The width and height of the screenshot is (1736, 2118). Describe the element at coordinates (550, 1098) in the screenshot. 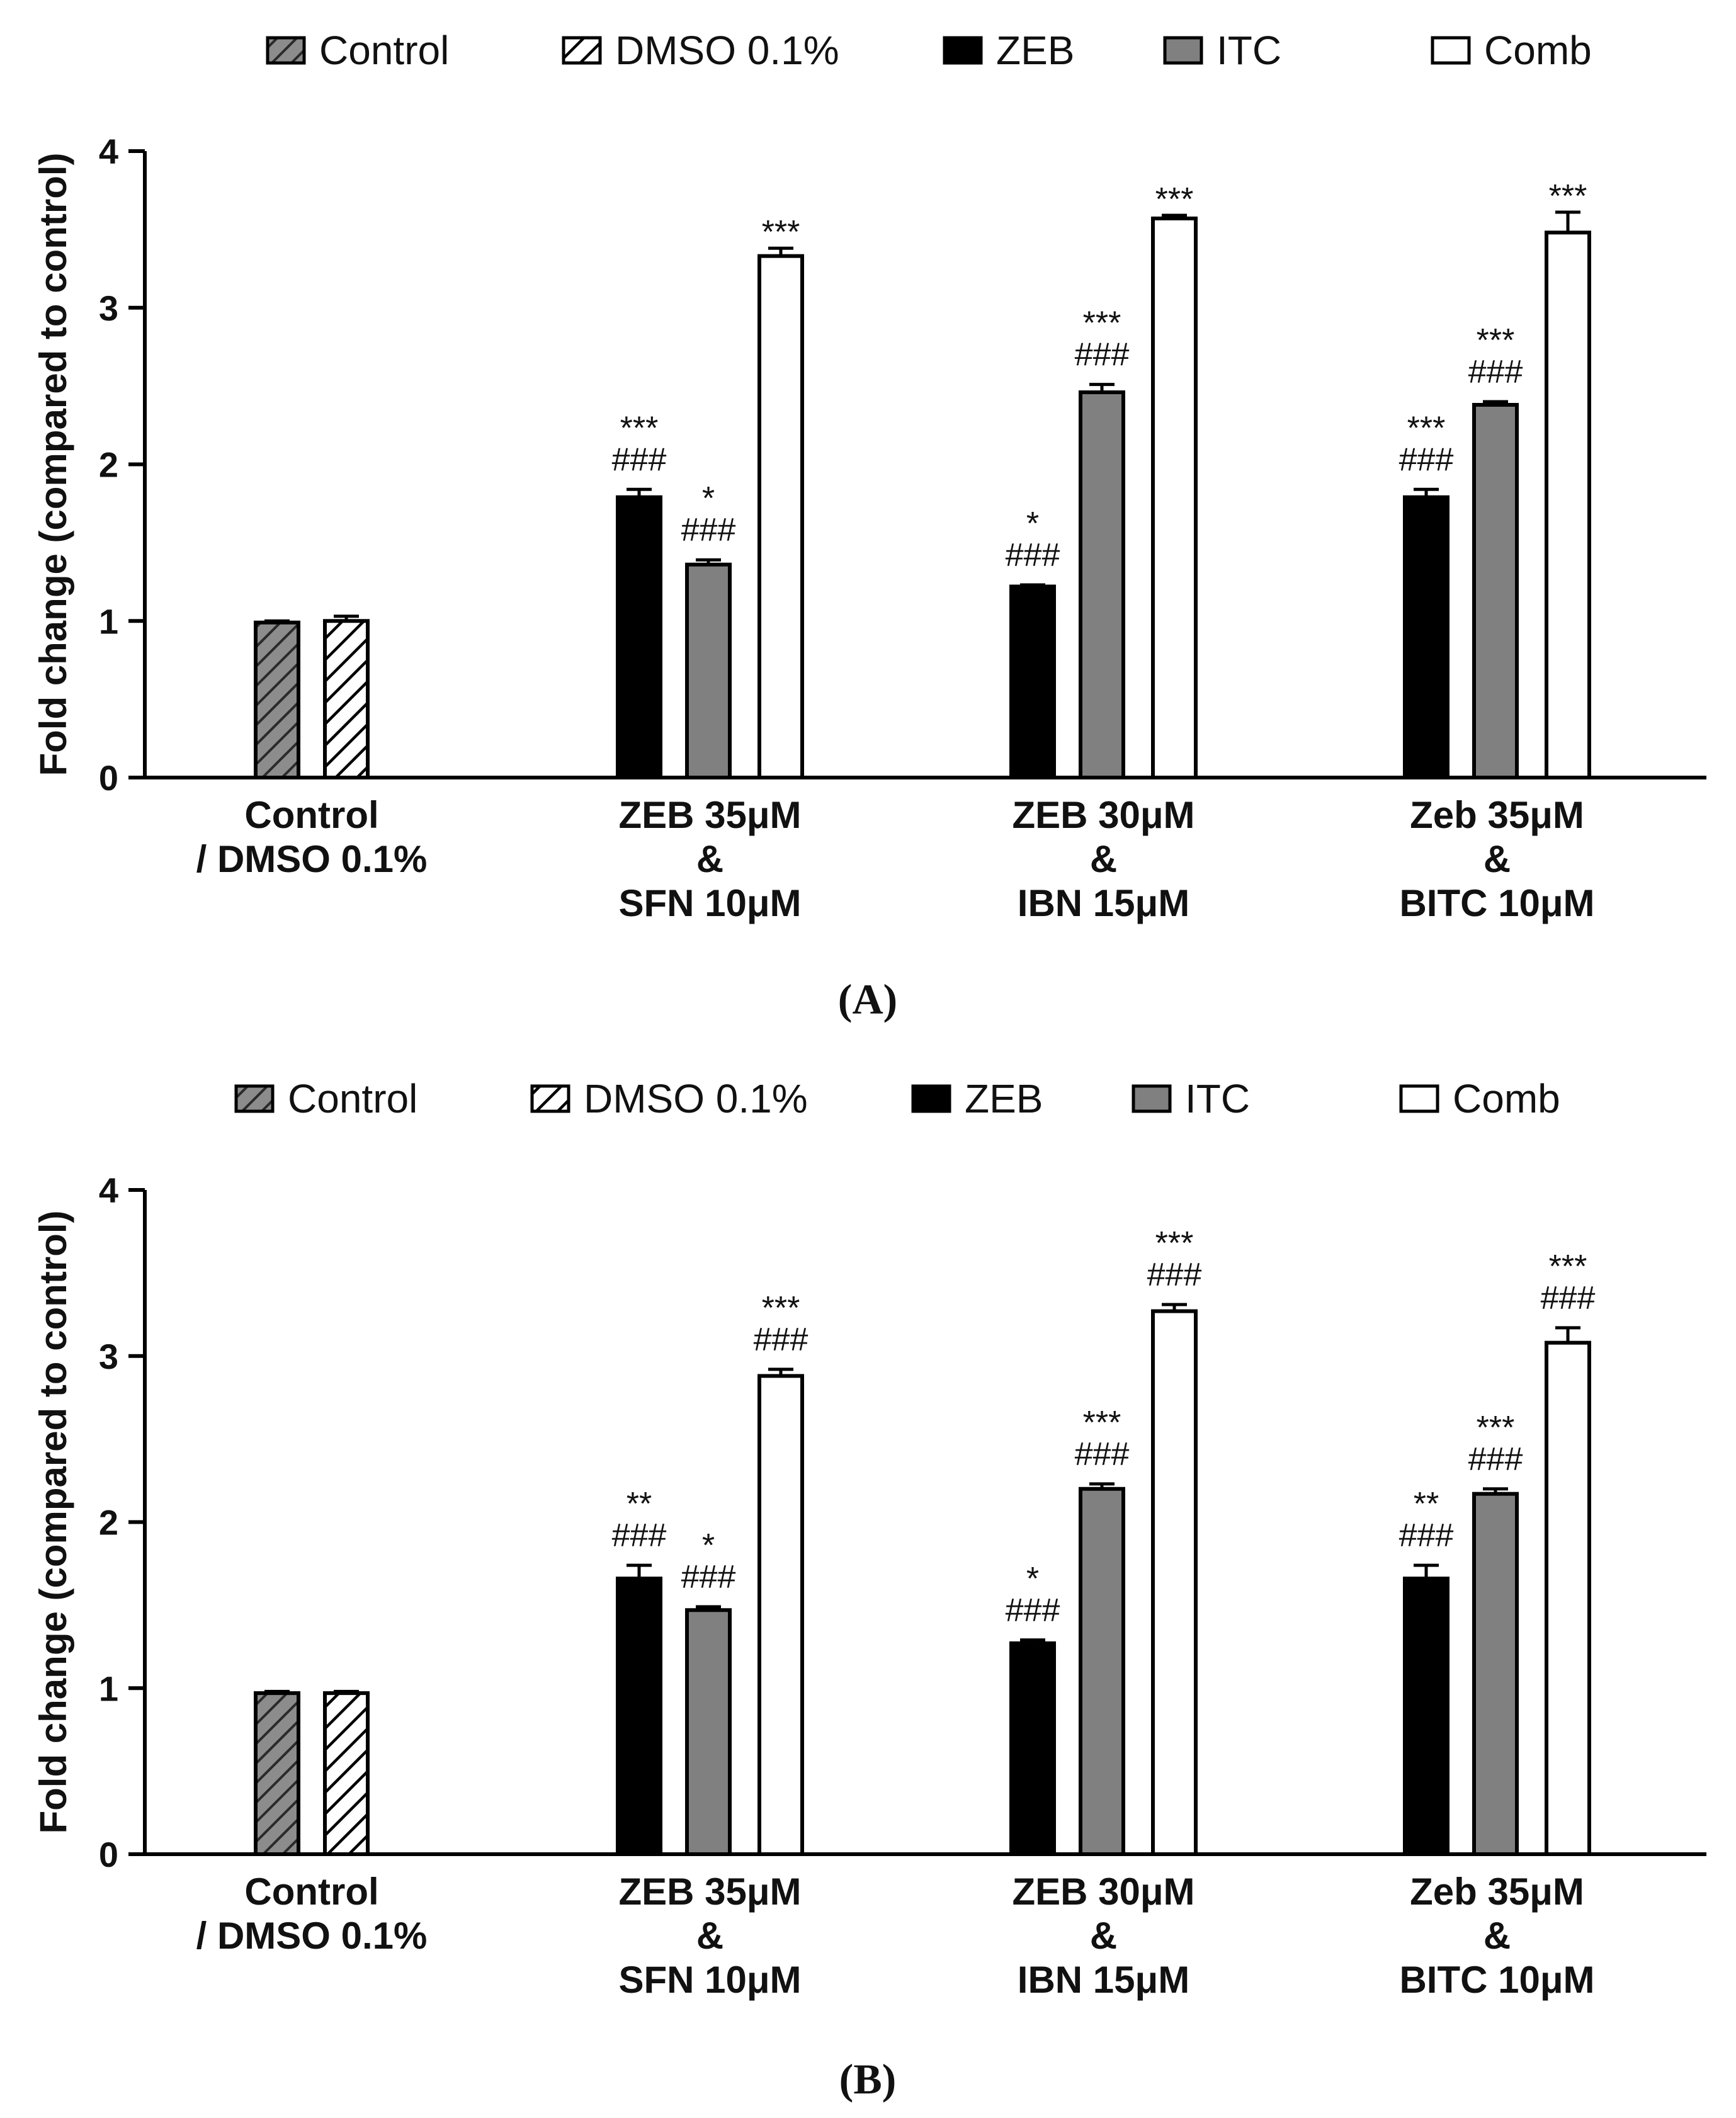

I see `legend-swatch-dmso` at that location.